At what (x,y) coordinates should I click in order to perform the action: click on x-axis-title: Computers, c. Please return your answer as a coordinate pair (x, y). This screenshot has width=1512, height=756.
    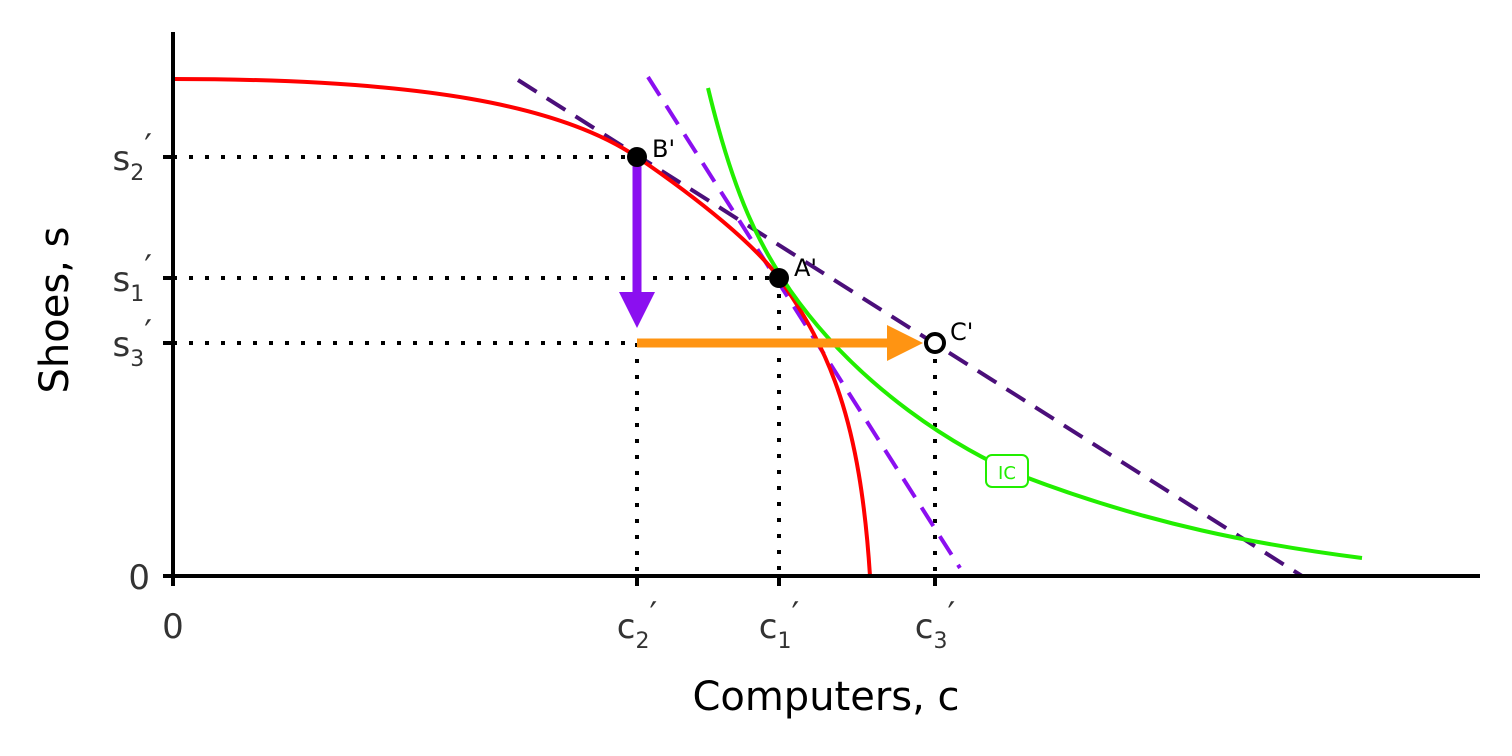
    Looking at the image, I should click on (825, 697).